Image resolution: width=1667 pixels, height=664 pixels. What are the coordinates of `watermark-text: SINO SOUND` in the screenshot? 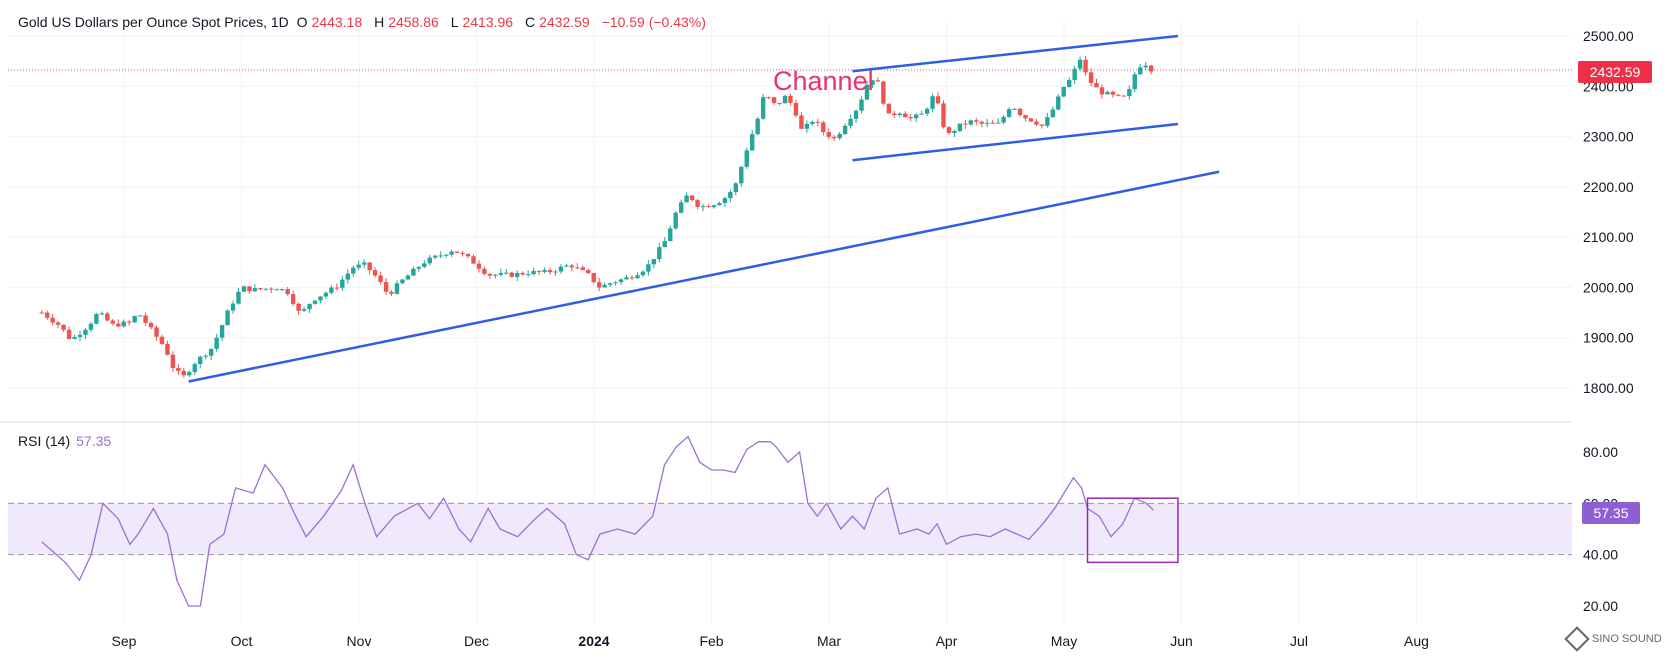 It's located at (1627, 638).